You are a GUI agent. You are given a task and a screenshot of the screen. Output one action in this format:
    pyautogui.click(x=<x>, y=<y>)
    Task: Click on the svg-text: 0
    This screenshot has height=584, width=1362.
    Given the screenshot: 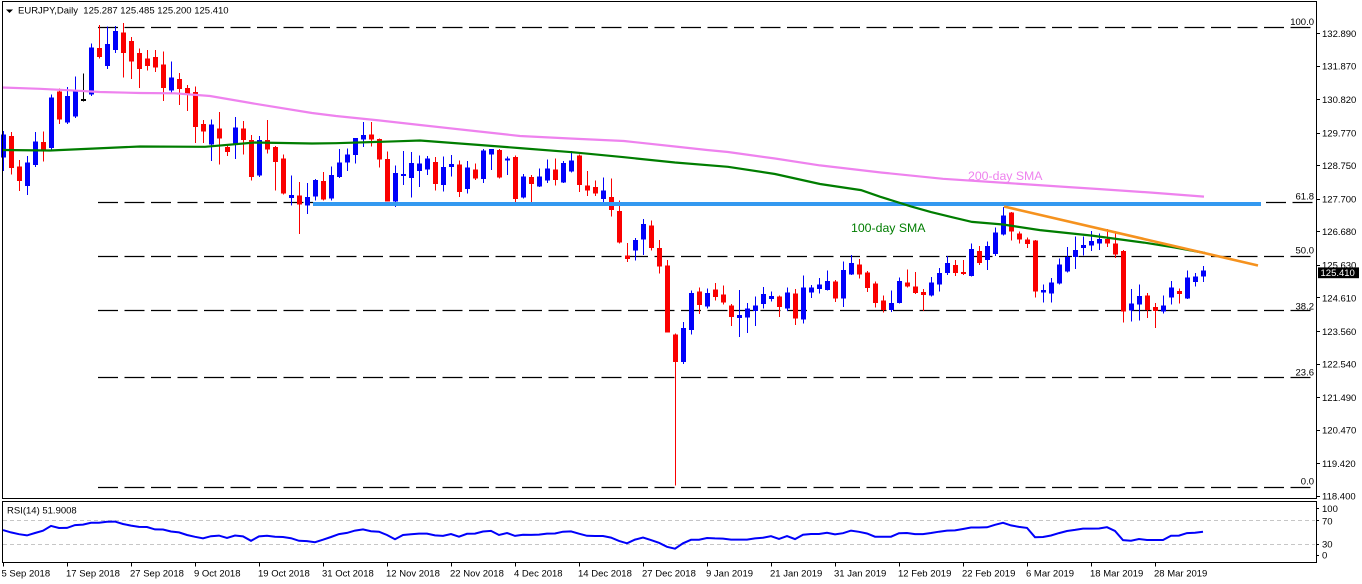 What is the action you would take?
    pyautogui.click(x=1324, y=556)
    